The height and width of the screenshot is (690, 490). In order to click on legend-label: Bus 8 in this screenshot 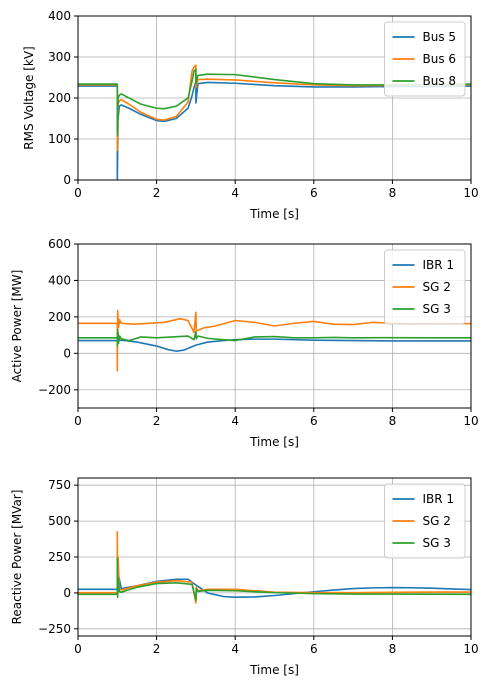, I will do `click(440, 81)`.